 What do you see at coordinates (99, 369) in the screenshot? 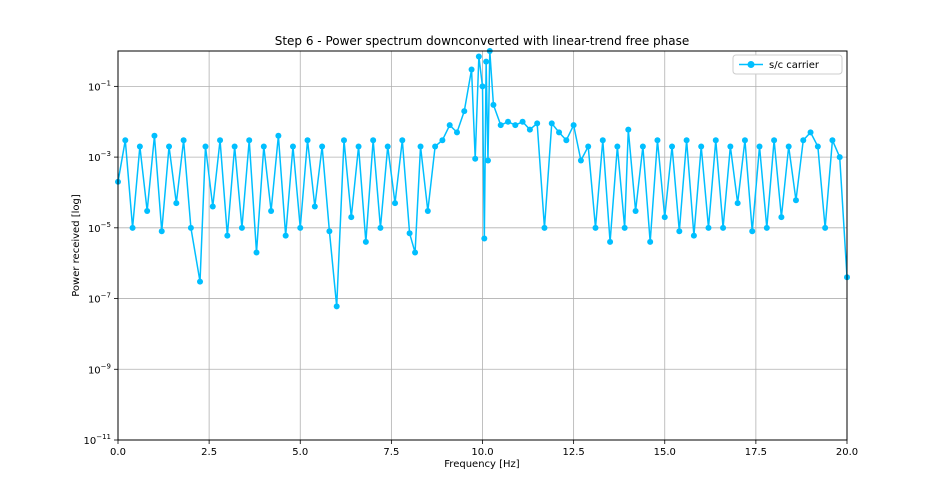
I see `y-tick-label: 10⁻⁹` at bounding box center [99, 369].